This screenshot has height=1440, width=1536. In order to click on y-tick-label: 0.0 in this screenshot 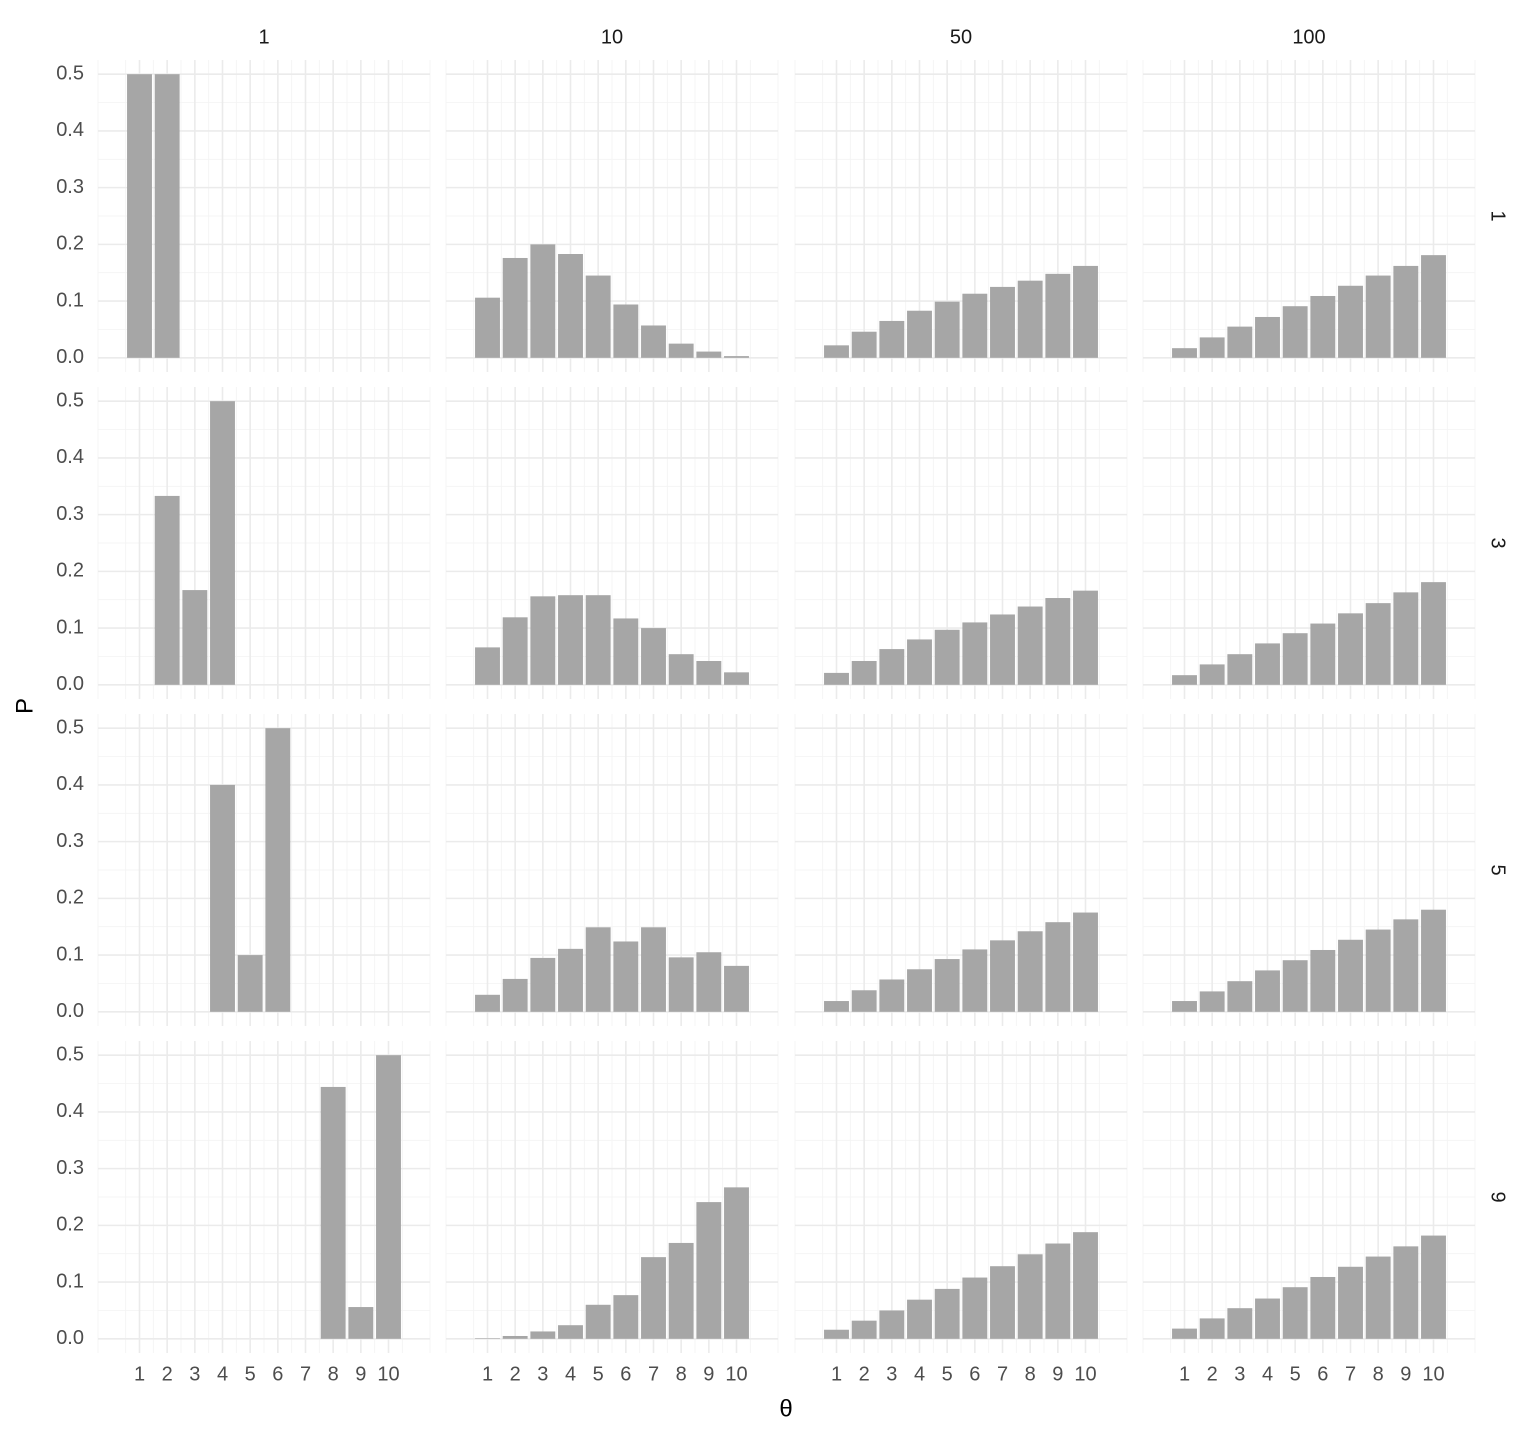, I will do `click(70, 684)`.